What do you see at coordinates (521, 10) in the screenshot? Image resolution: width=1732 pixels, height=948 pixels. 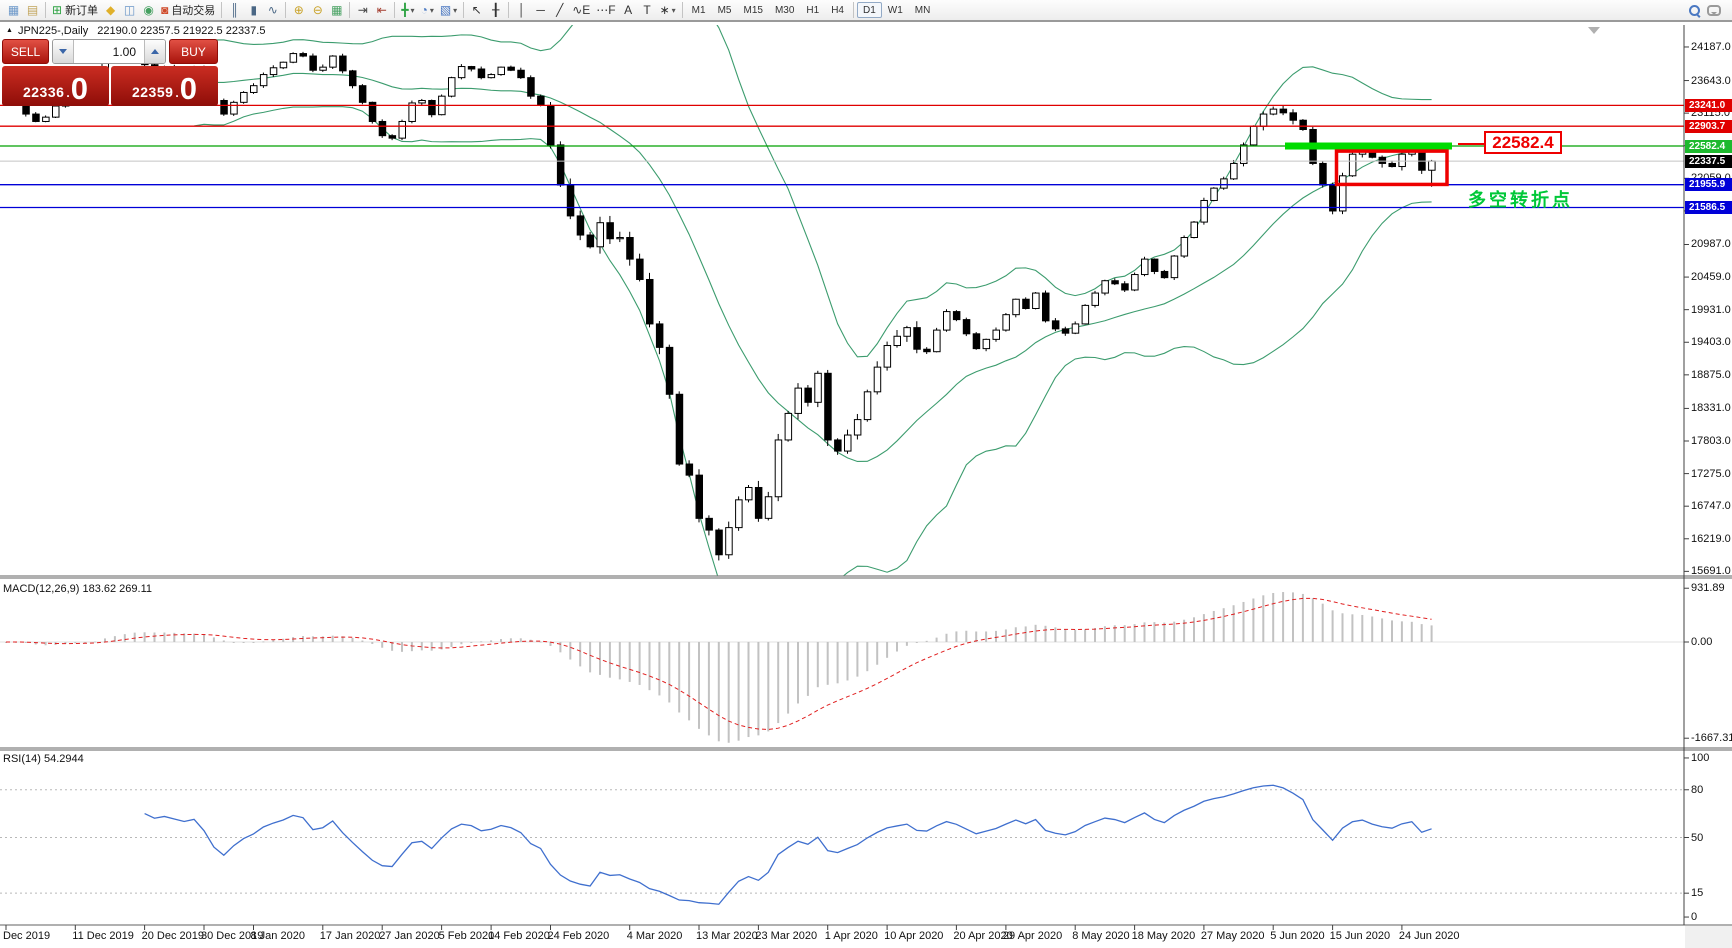 I see `vertical-line-button: │` at bounding box center [521, 10].